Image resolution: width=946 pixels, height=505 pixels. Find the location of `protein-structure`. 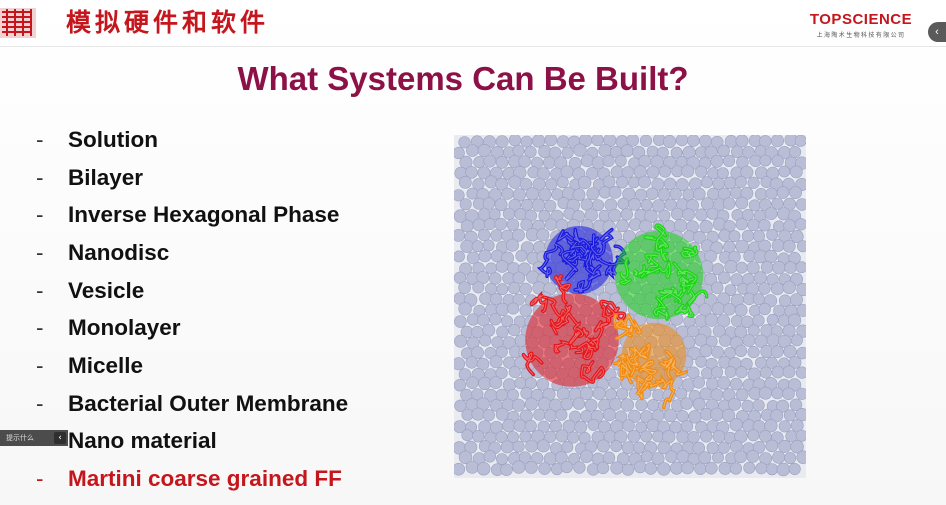

protein-structure is located at coordinates (615, 316).